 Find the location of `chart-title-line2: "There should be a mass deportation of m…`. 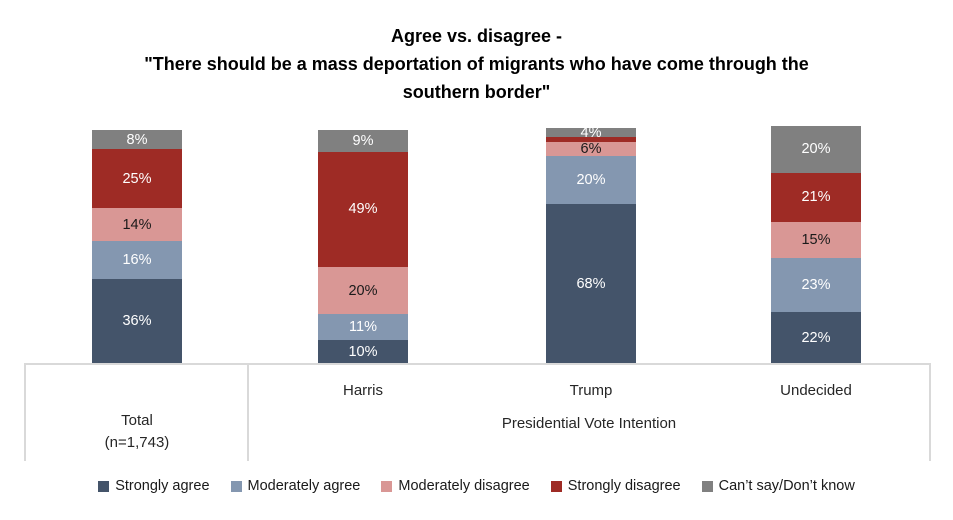

chart-title-line2: "There should be a mass deportation of m… is located at coordinates (476, 64).